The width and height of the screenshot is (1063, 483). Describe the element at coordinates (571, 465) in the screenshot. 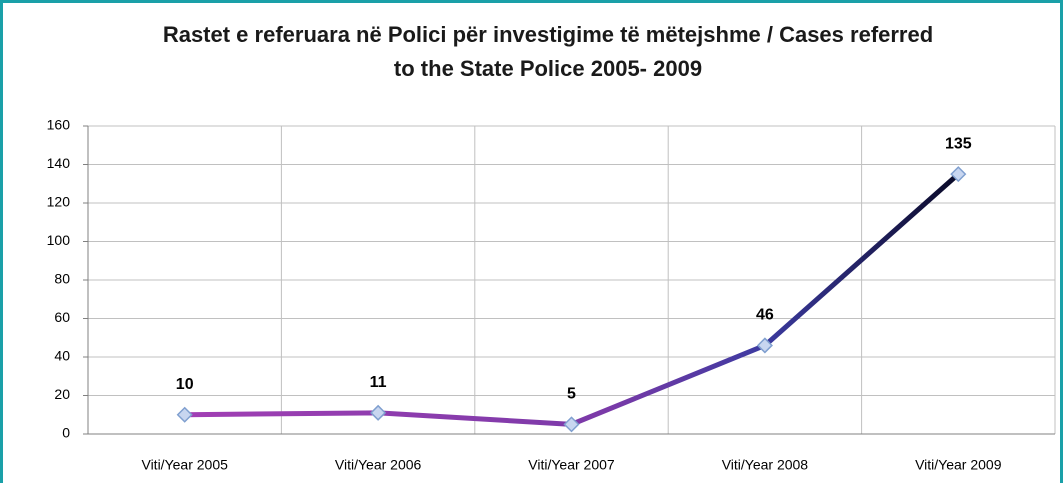

I see `x-tick-label: Viti/Year 2007` at that location.